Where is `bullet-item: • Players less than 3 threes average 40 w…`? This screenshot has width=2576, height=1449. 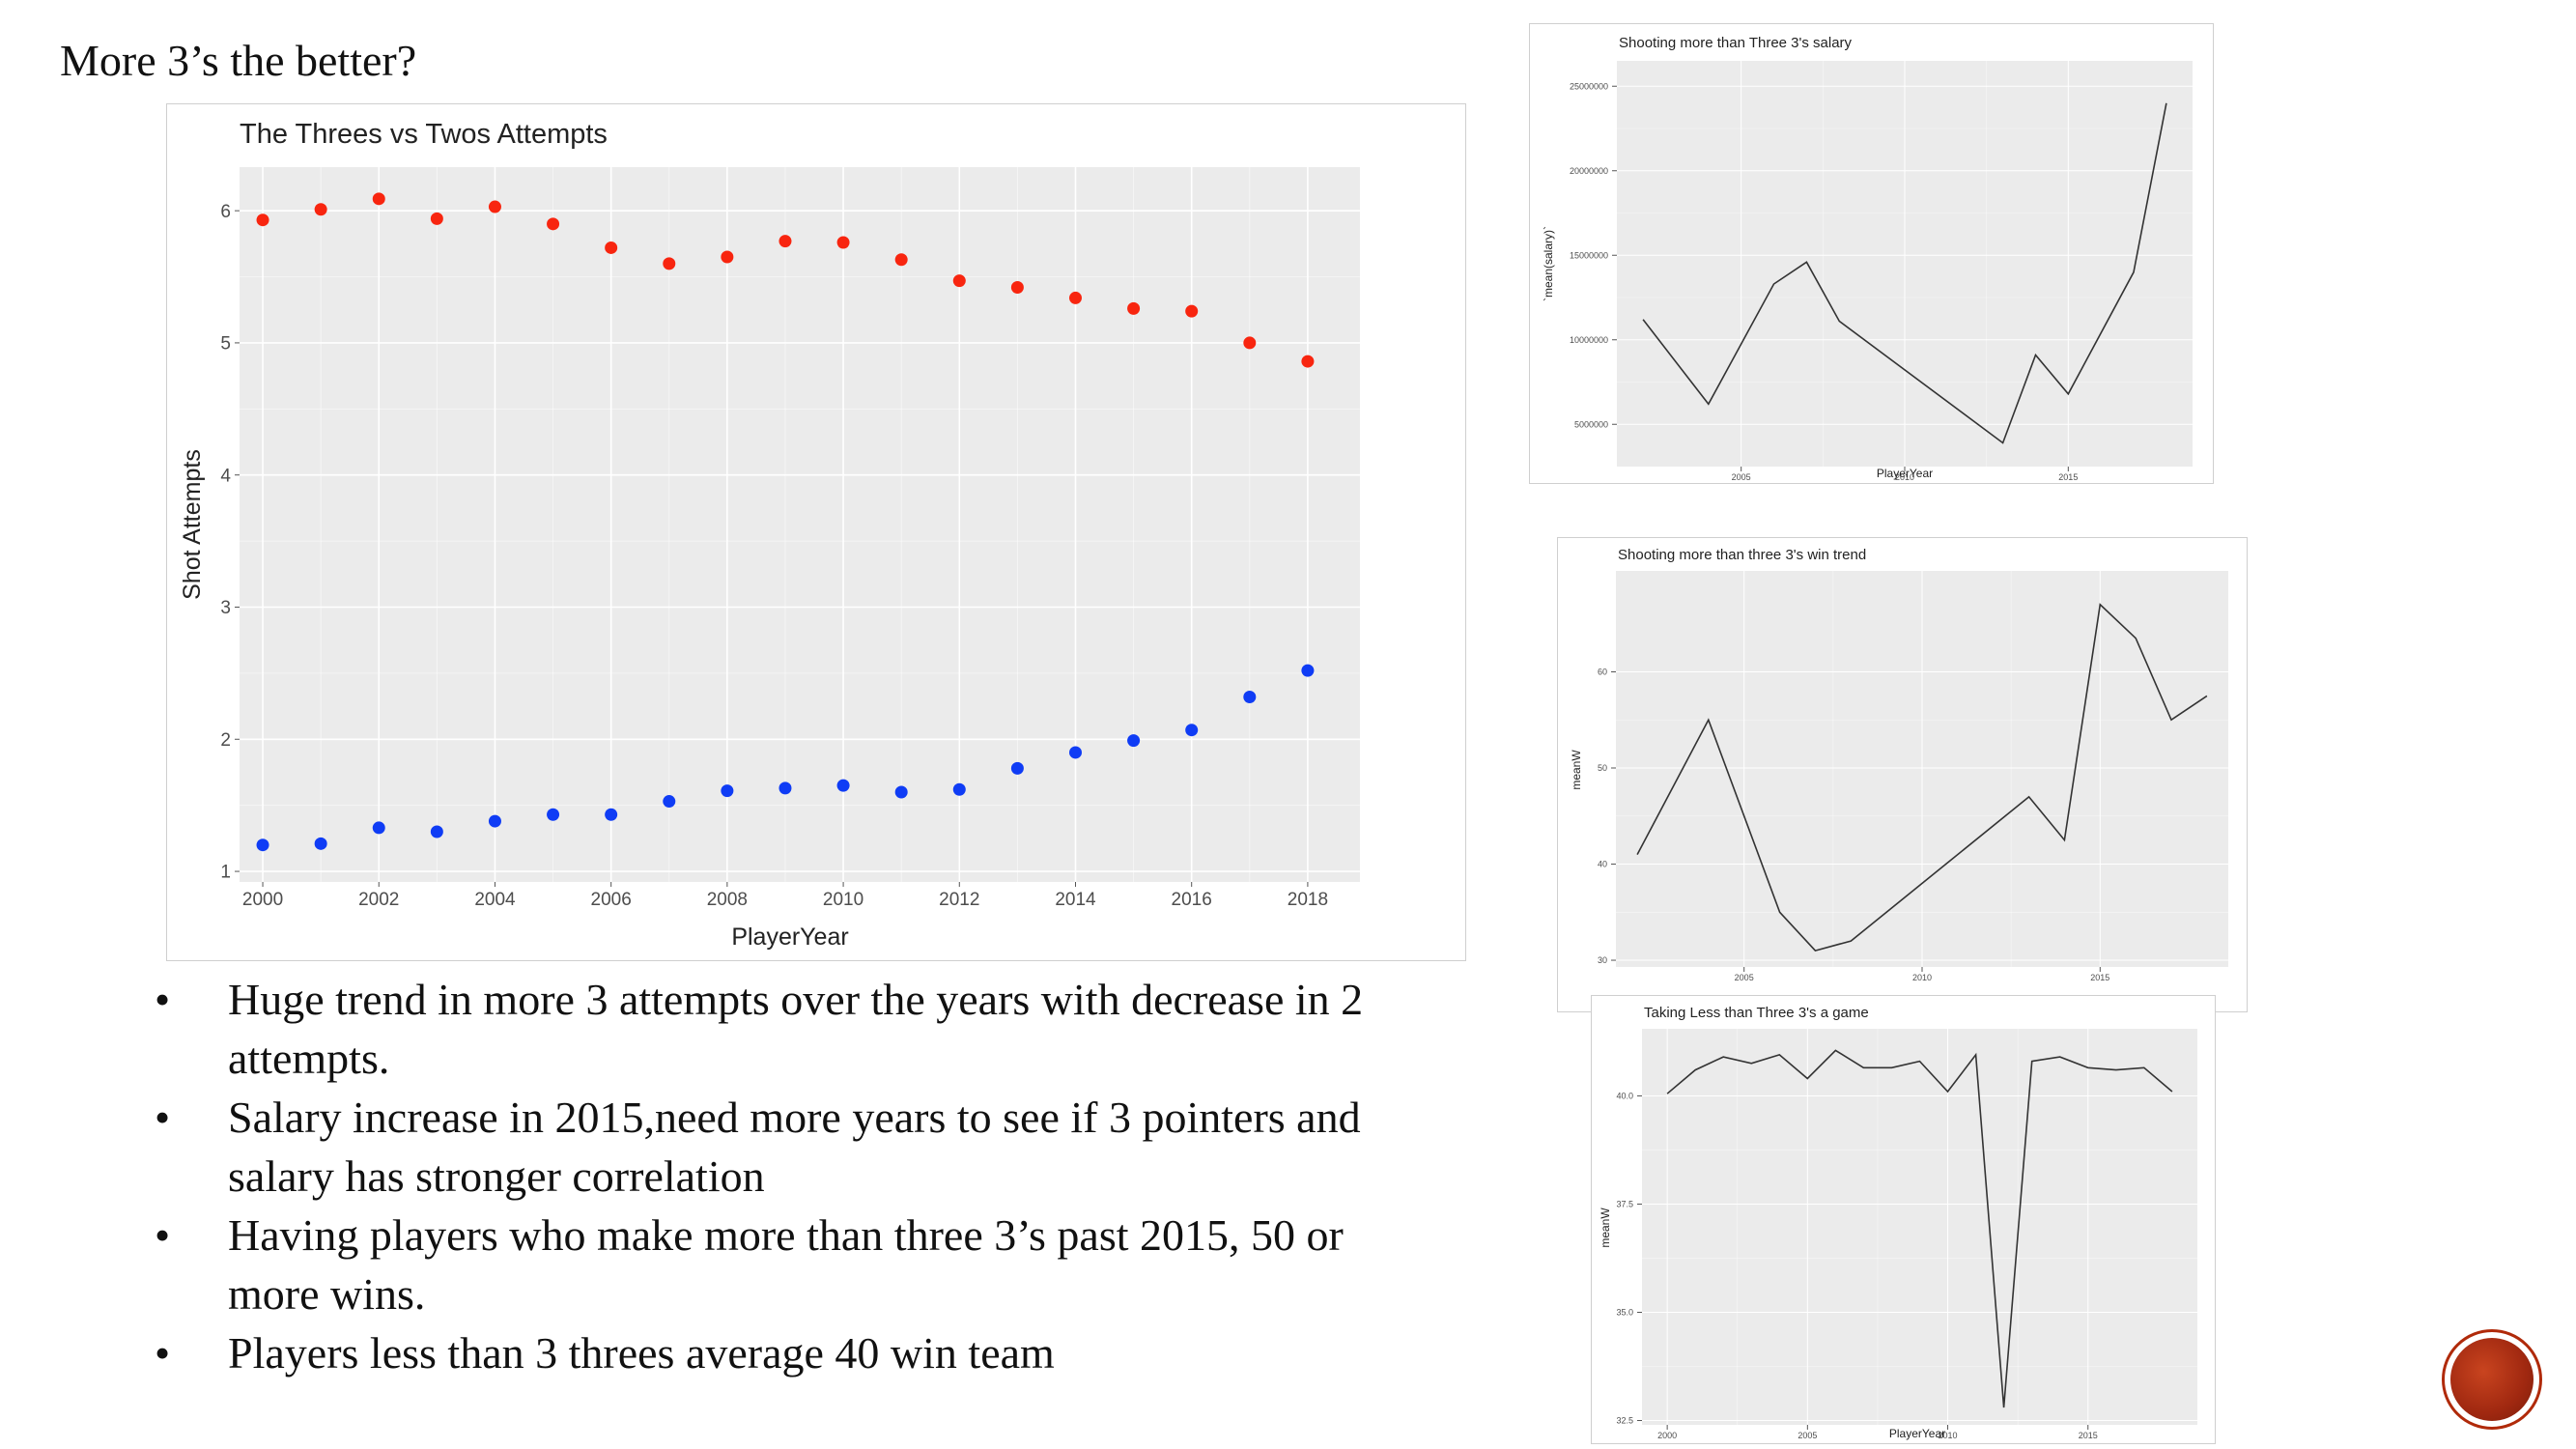 bullet-item: • Players less than 3 threes average 40 w… is located at coordinates (782, 1352).